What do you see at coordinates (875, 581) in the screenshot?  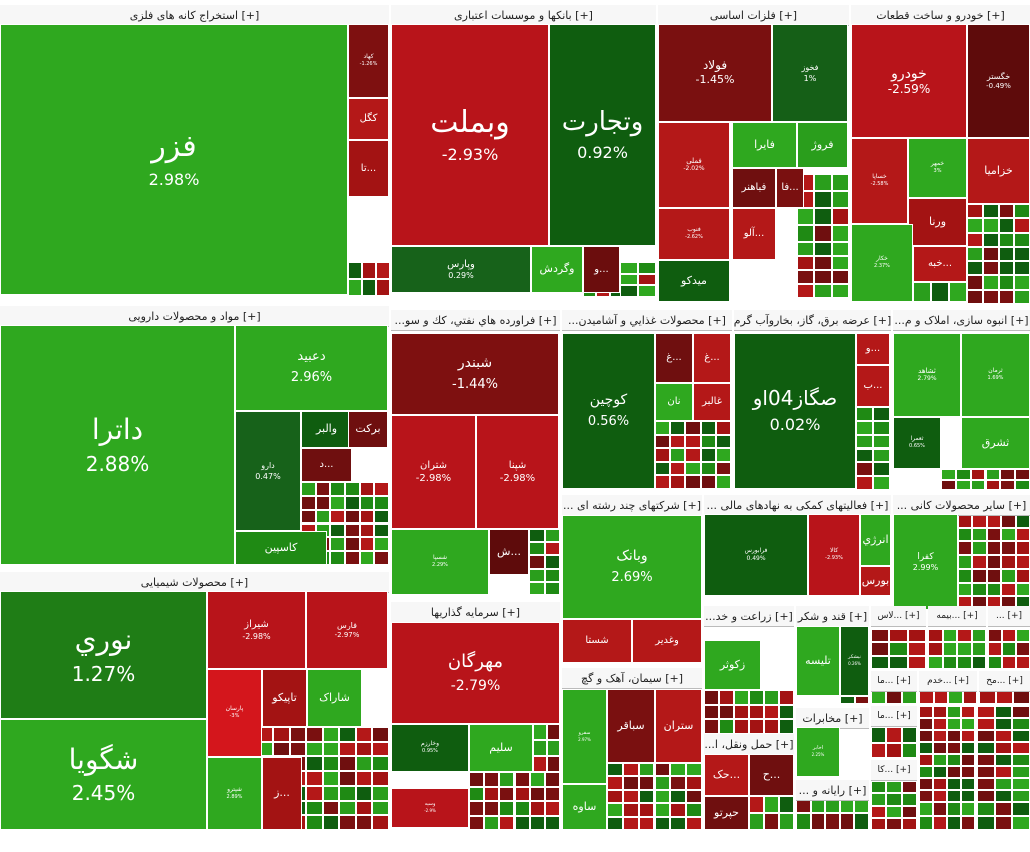 I see `stock-tile: بورس` at bounding box center [875, 581].